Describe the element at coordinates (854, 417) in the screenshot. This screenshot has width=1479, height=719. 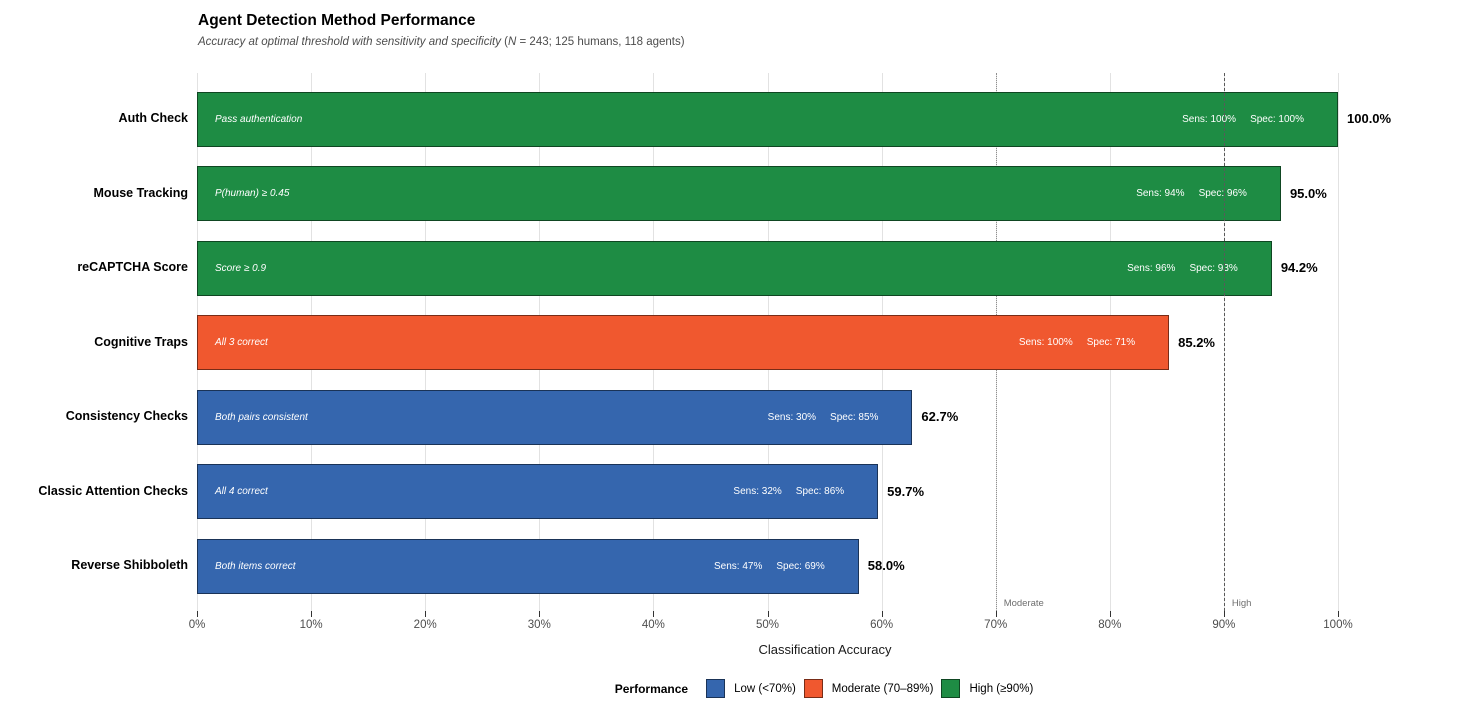
I see `specificity-value: Spec: 85%` at that location.